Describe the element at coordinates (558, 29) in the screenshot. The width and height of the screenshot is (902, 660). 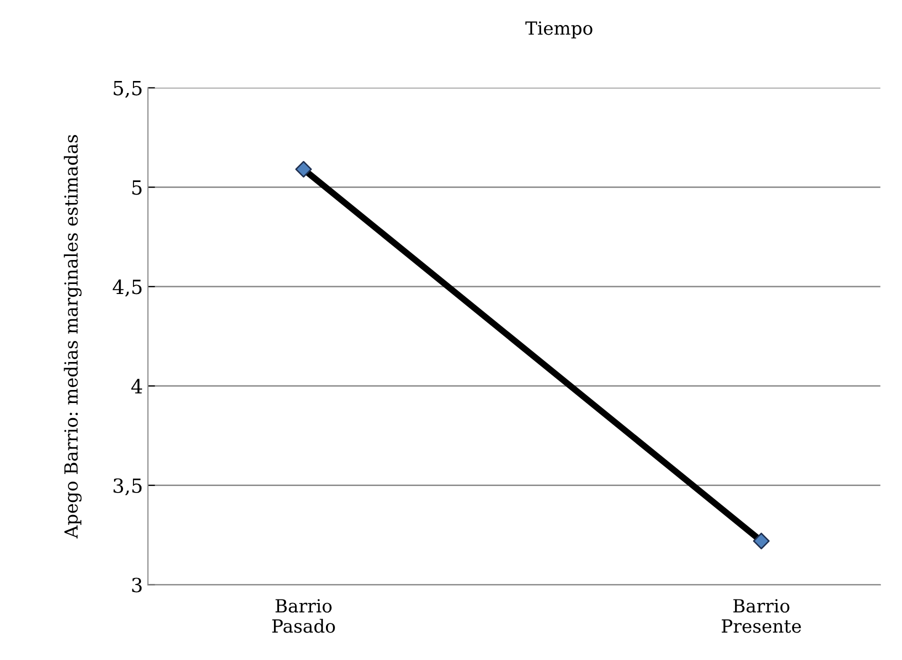
I see `chart-title: Tiempo` at that location.